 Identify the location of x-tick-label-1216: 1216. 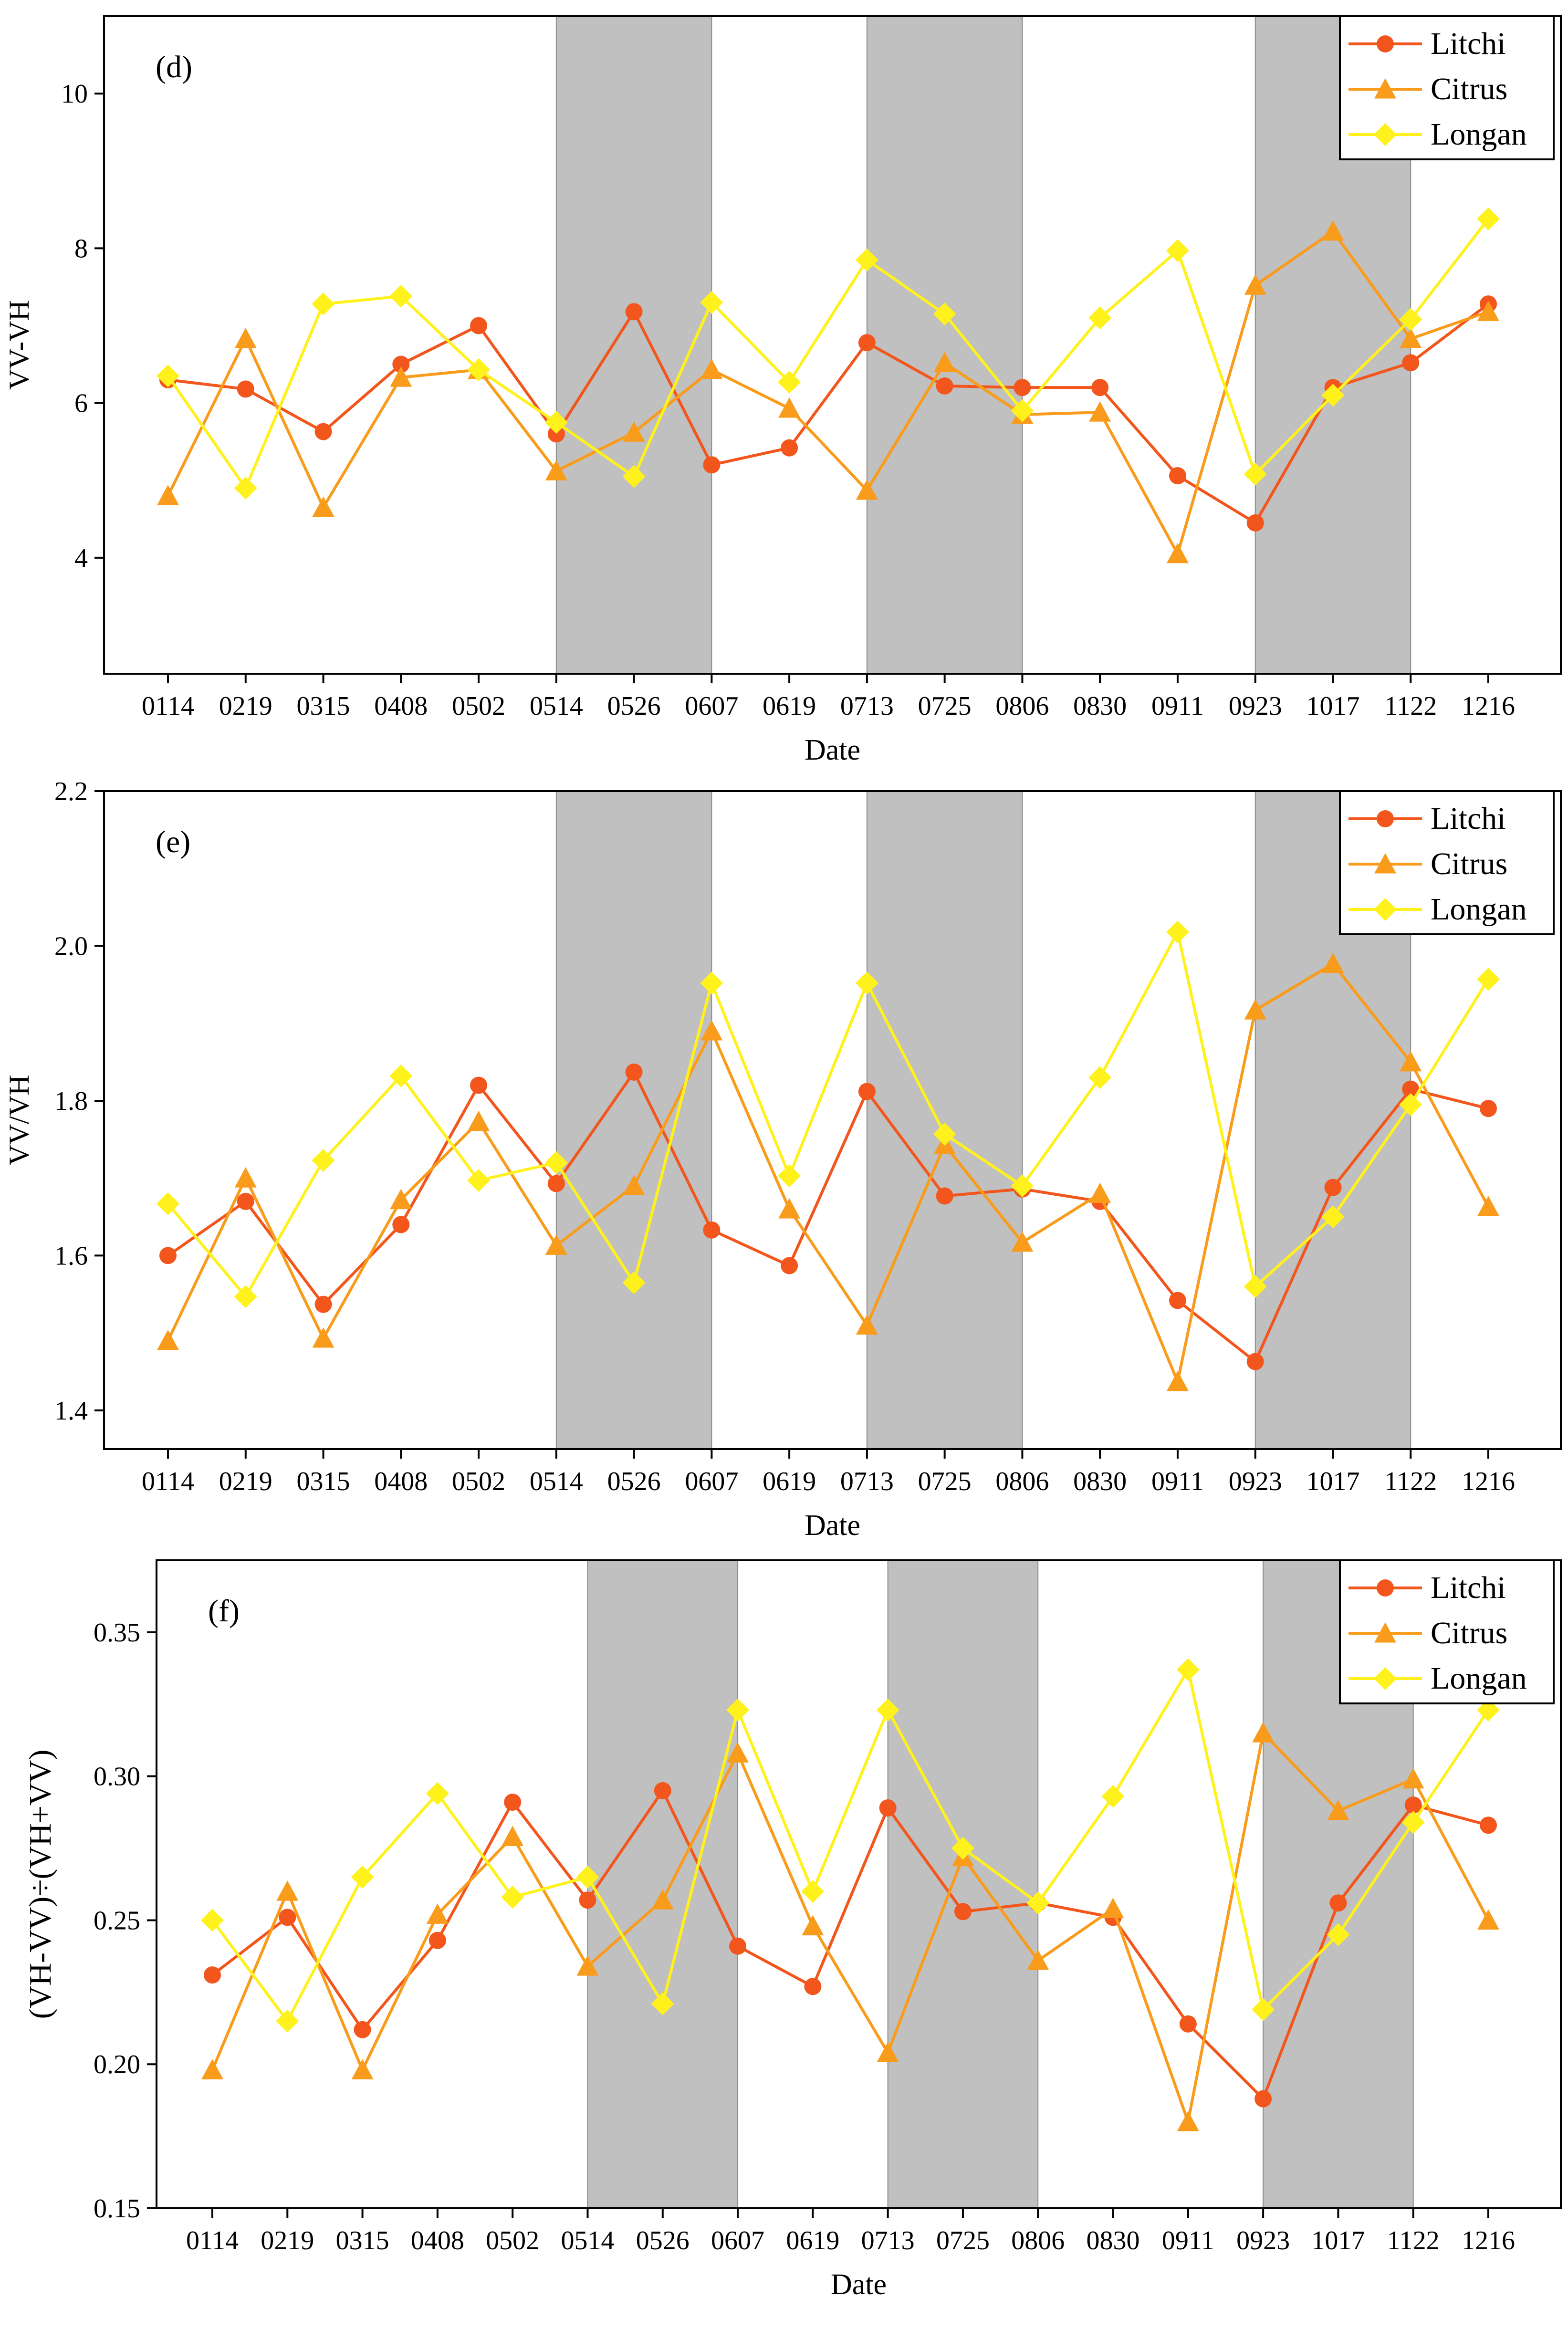
(1489, 1481).